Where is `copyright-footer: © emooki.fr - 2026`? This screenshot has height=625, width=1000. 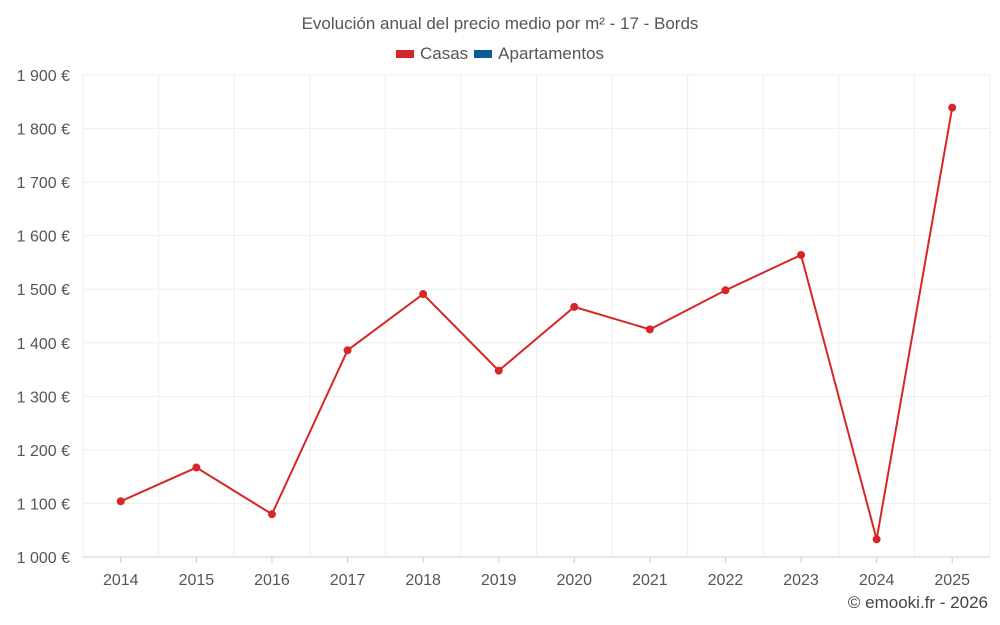 copyright-footer: © emooki.fr - 2026 is located at coordinates (917, 602).